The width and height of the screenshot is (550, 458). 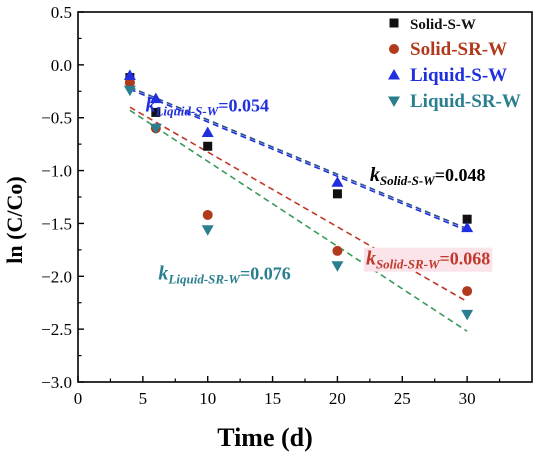 I want to click on x-tick-label: 5, so click(x=143, y=398).